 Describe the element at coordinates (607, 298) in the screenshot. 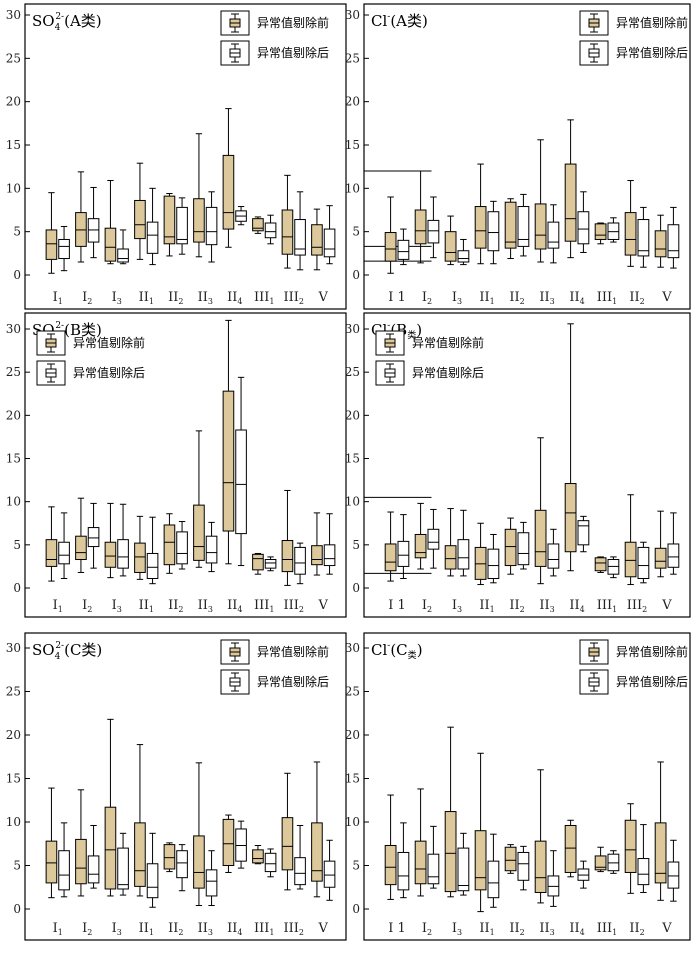

I see `category-label: III1` at that location.